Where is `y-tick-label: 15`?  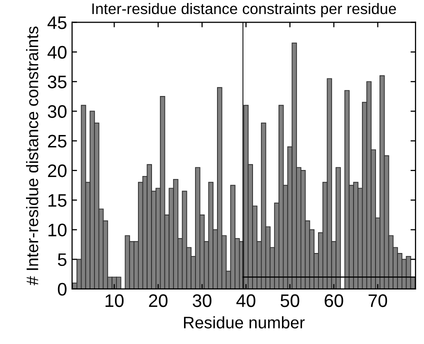
y-tick-label: 15 is located at coordinates (57, 200).